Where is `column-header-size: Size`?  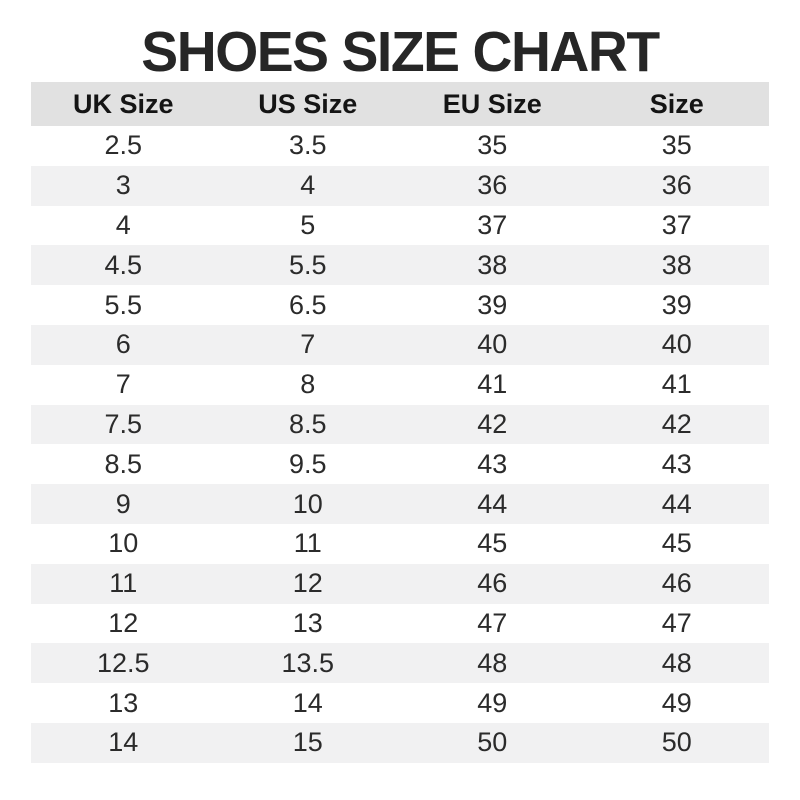 column-header-size: Size is located at coordinates (676, 104).